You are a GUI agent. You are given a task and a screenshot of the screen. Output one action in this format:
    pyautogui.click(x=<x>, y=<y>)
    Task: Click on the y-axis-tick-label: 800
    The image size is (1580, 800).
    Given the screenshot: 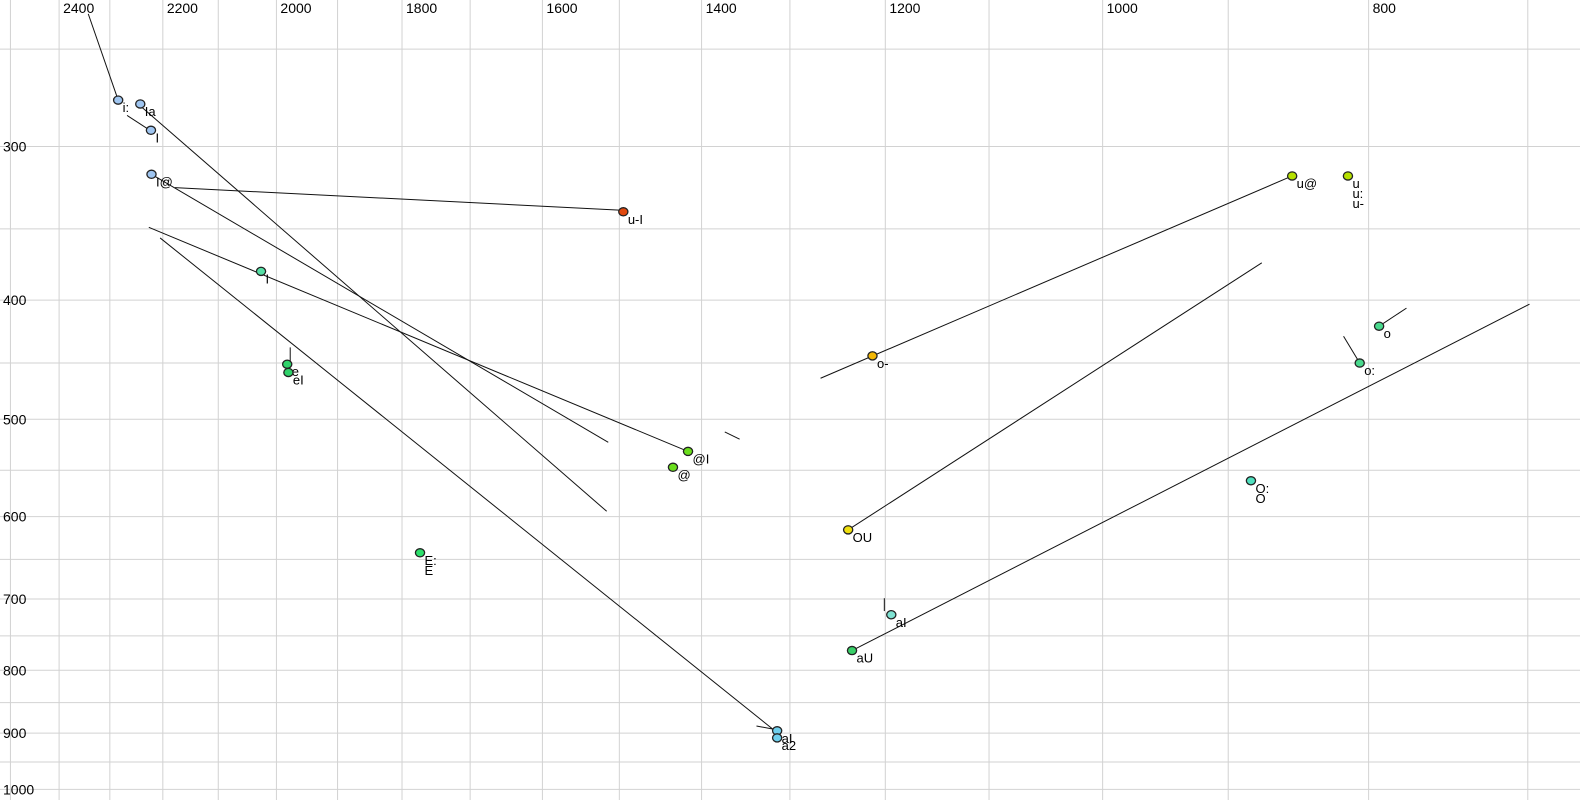 What is the action you would take?
    pyautogui.click(x=15, y=670)
    